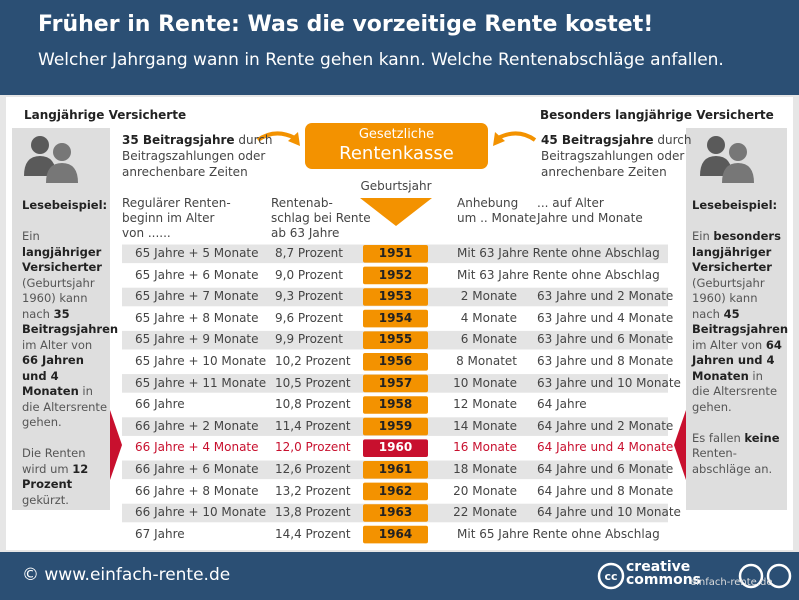 This screenshot has height=600, width=799. What do you see at coordinates (762, 437) in the screenshot?
I see `bold-text: keine` at bounding box center [762, 437].